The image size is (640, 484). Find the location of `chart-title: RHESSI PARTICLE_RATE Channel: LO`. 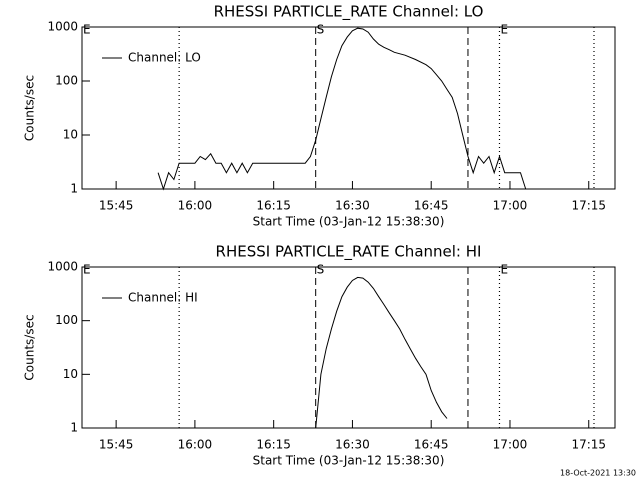

chart-title: RHESSI PARTICLE_RATE Channel: LO is located at coordinates (349, 12).